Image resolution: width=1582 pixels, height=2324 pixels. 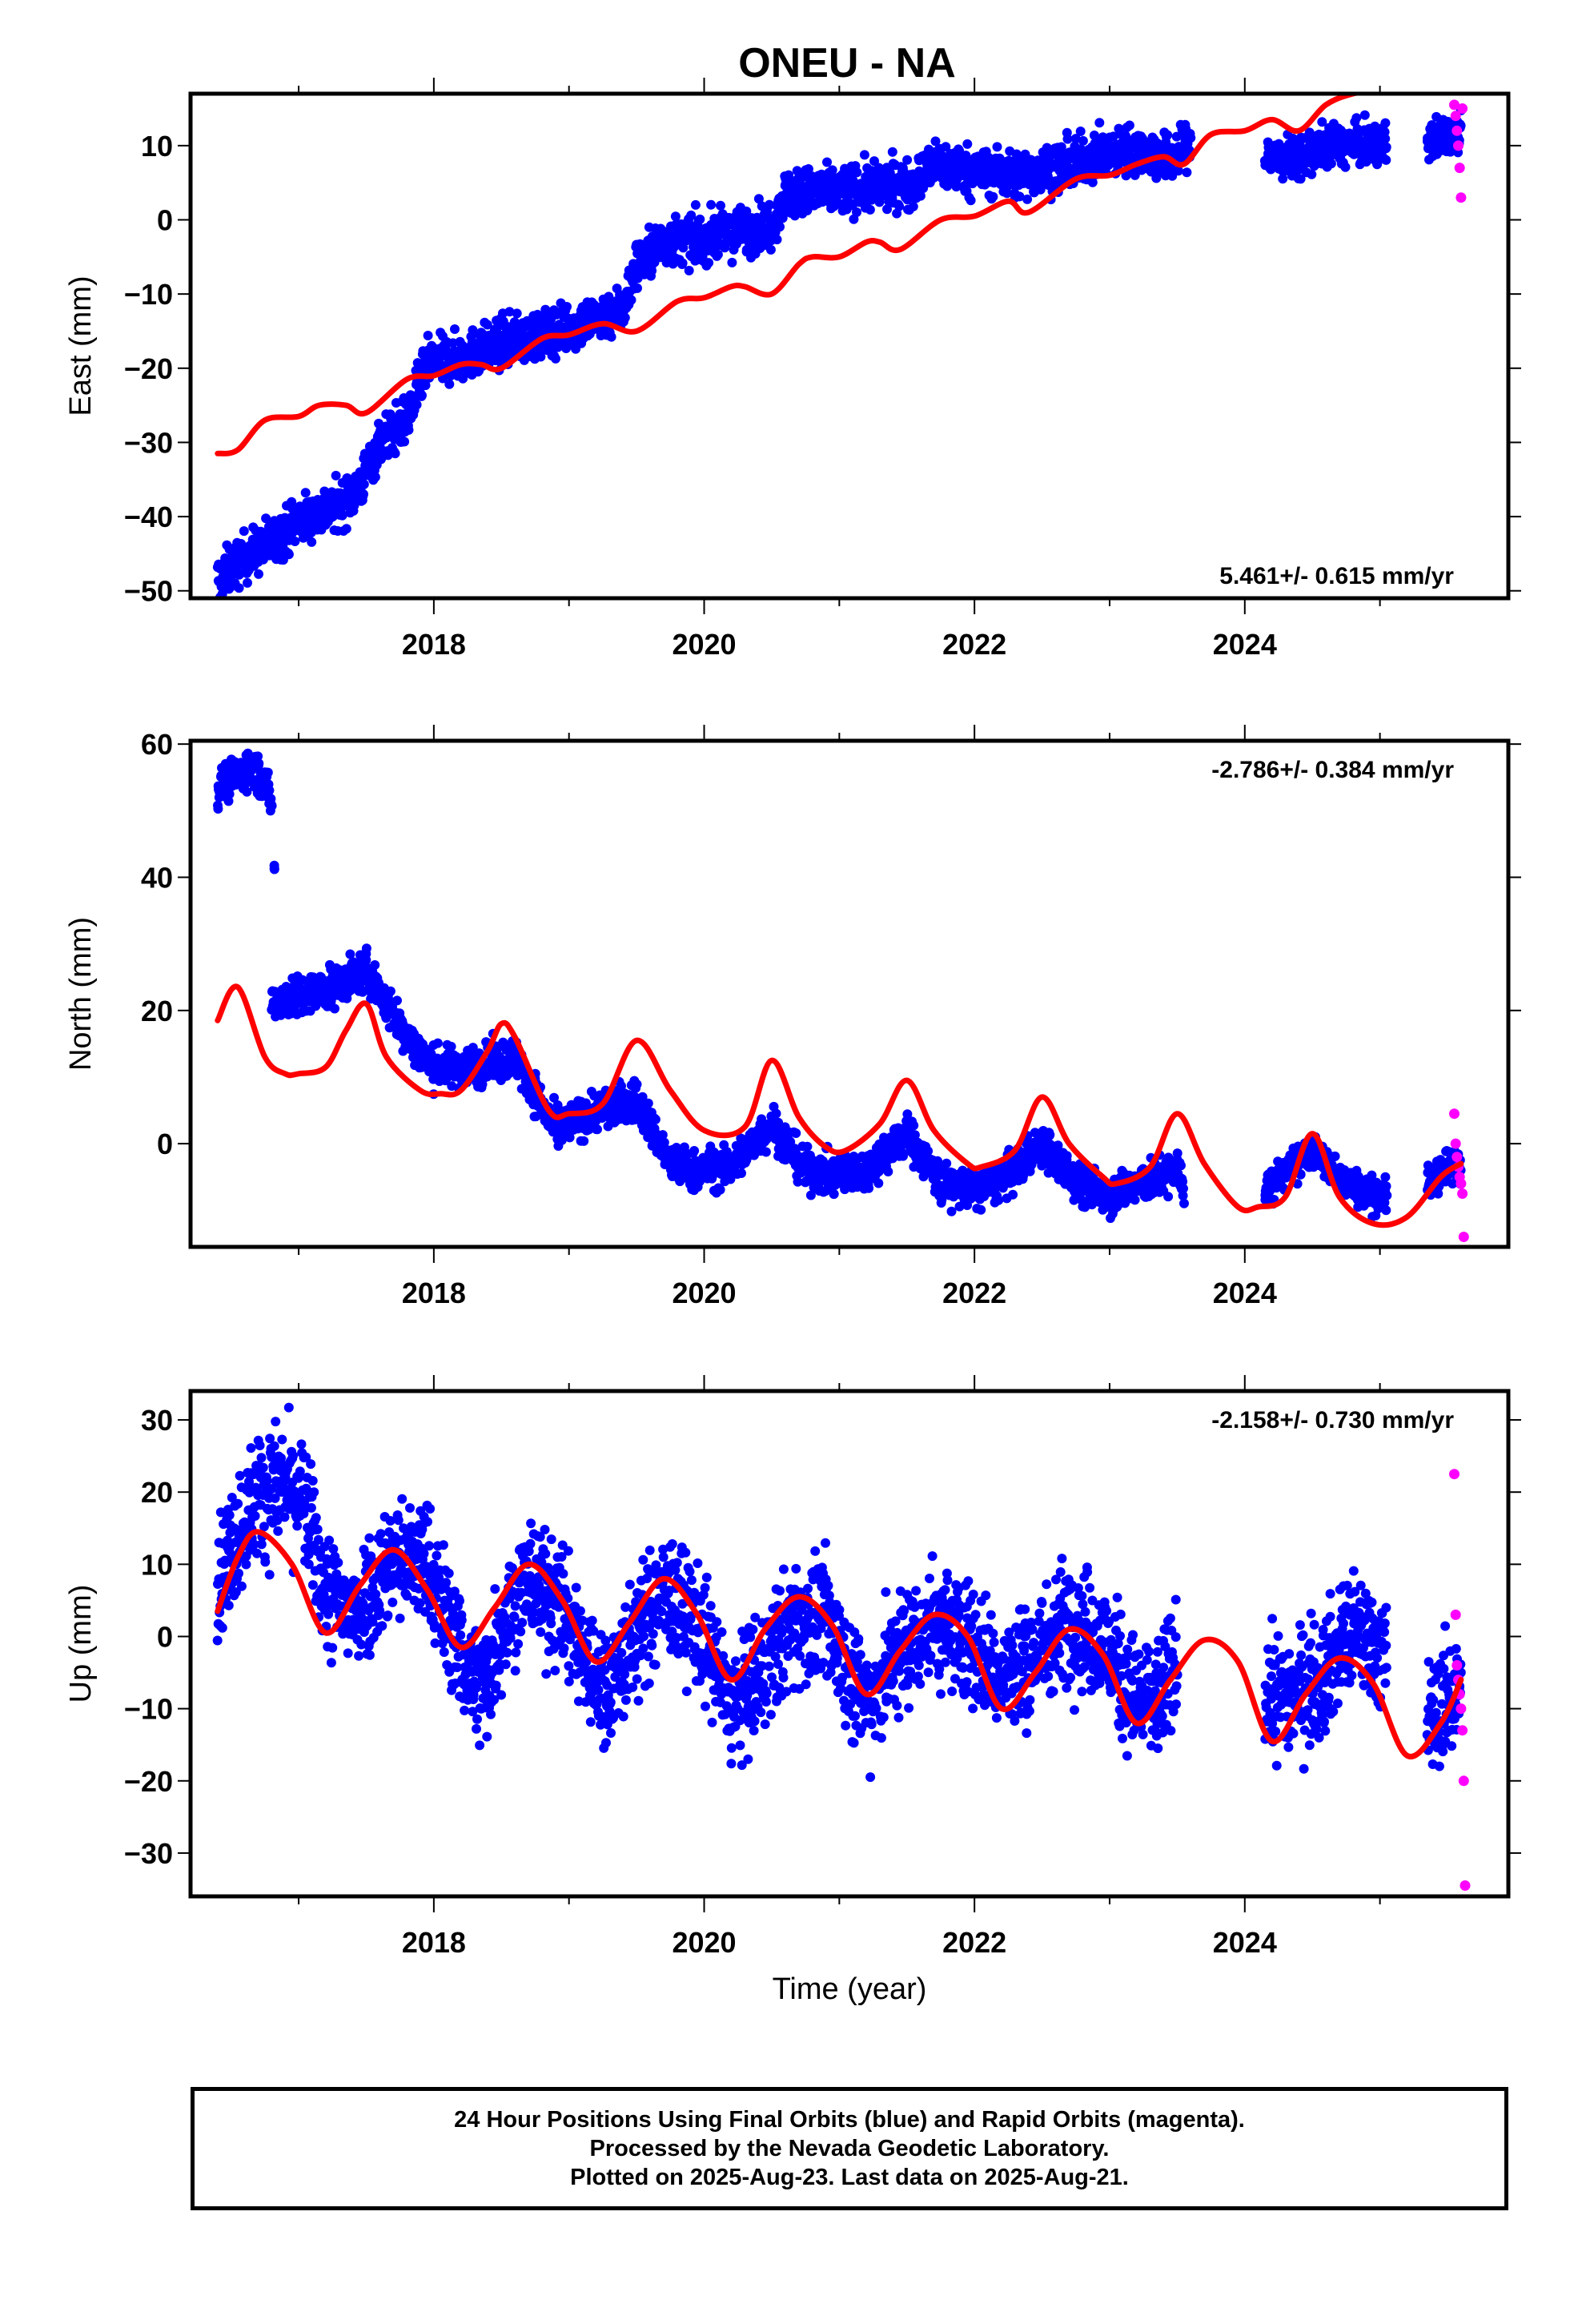 I want to click on y-axis-label: East (mm), so click(x=81, y=345).